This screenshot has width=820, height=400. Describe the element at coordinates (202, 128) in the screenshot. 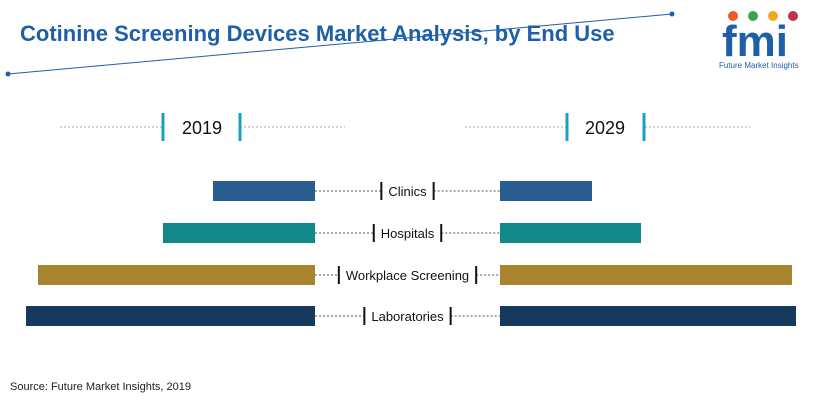

I see `year-label-2019: 2019` at that location.